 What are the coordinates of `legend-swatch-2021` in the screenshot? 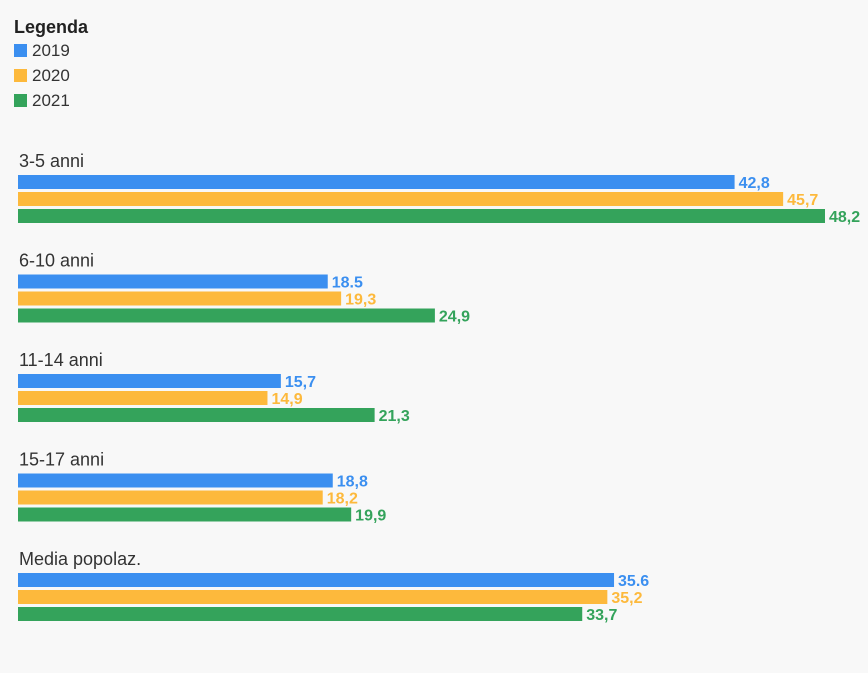 It's located at (20, 100).